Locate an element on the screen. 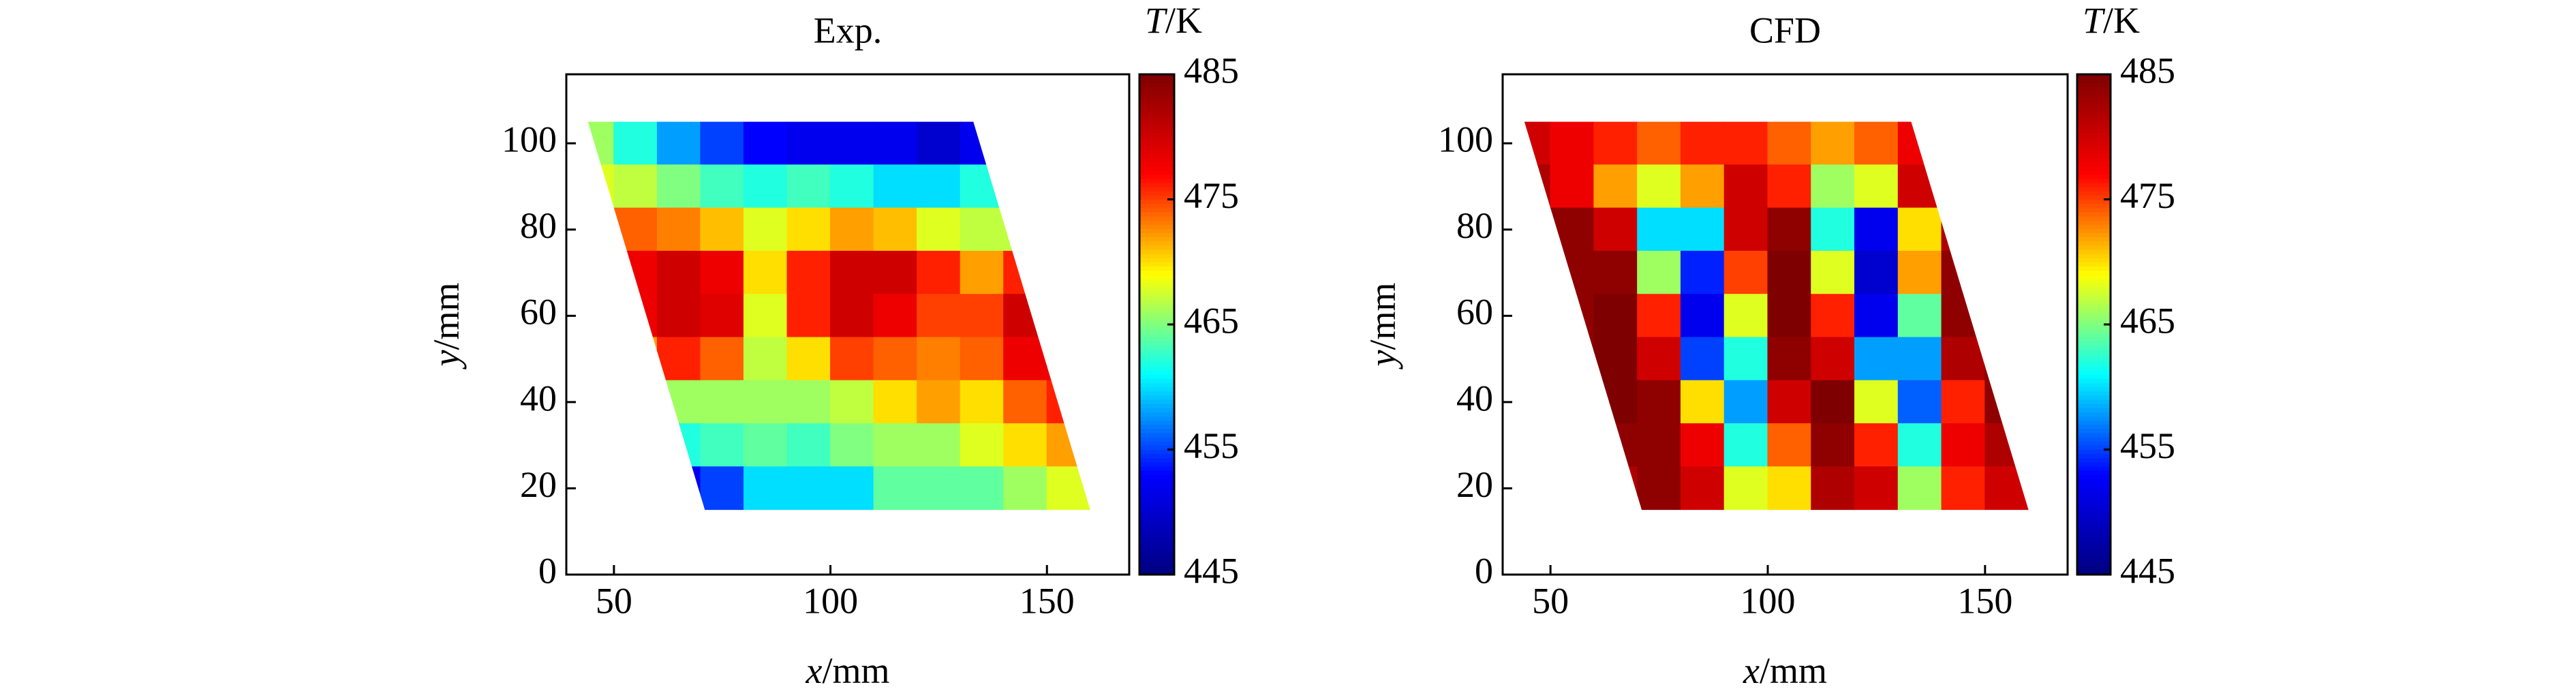 The height and width of the screenshot is (700, 2576). colorbar-label: T/K is located at coordinates (2111, 20).